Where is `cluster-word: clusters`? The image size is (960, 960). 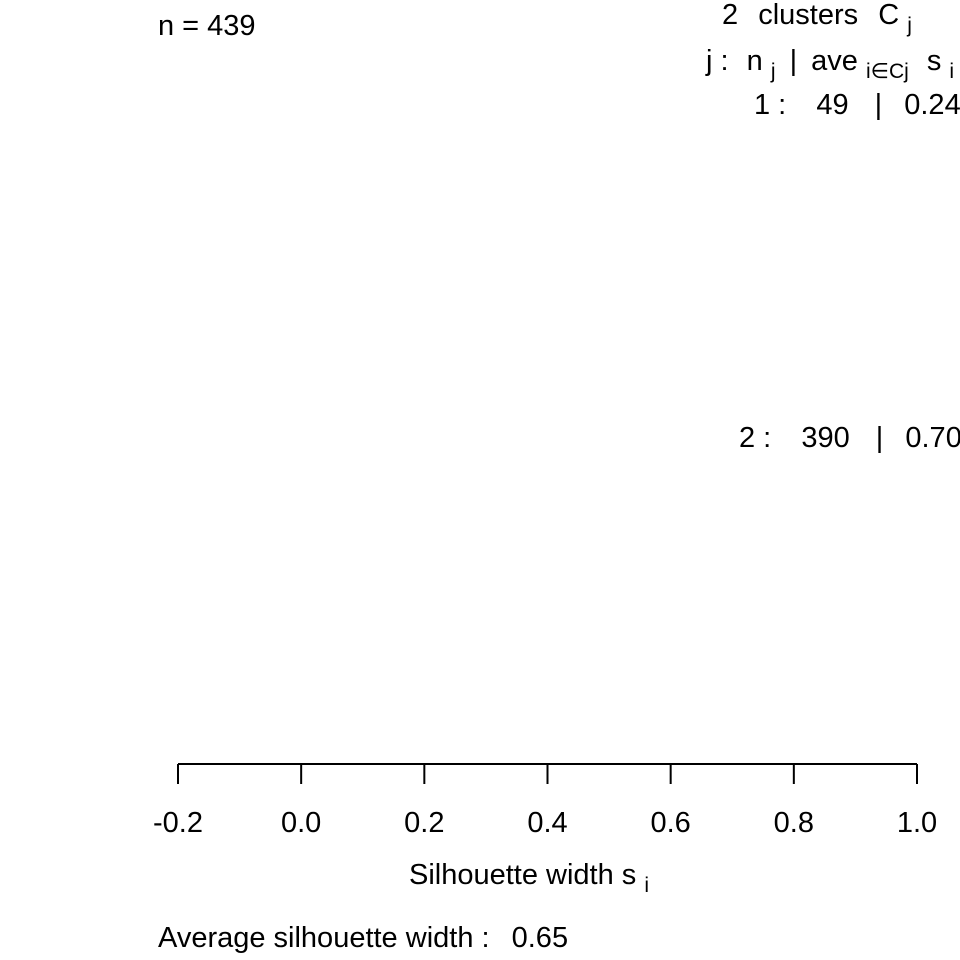
cluster-word: clusters is located at coordinates (808, 15).